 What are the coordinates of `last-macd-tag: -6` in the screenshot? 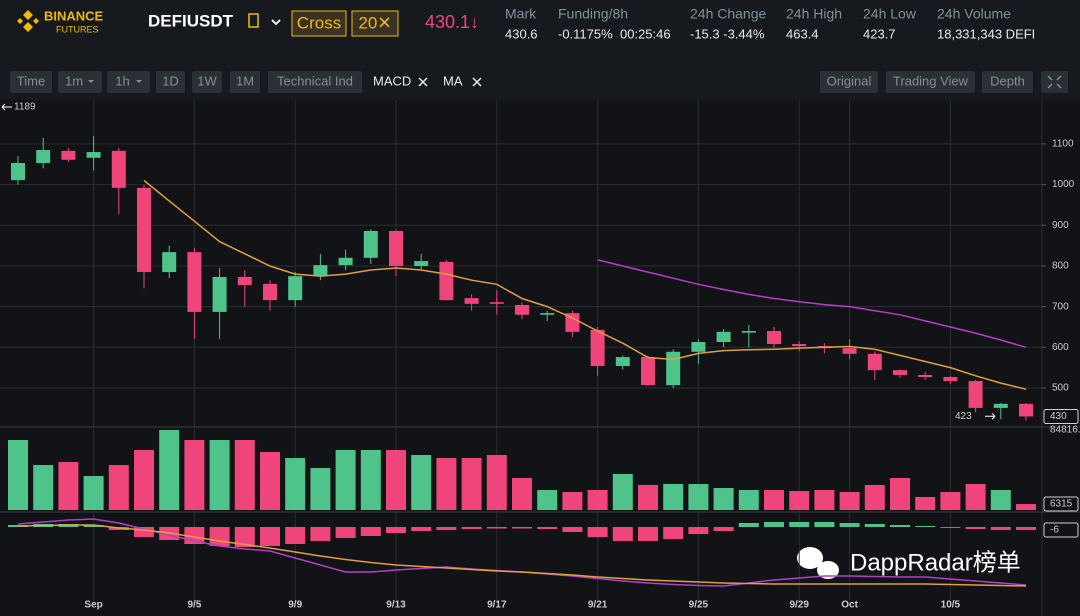 It's located at (1054, 530).